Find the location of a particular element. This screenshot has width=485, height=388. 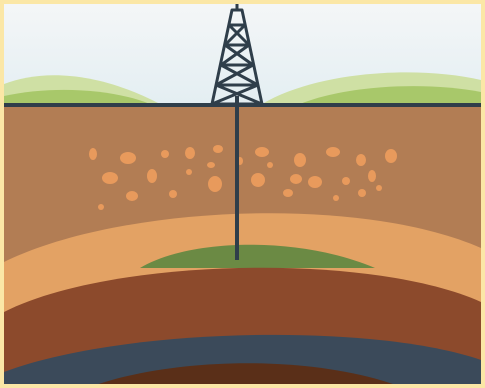

shale-layer is located at coordinates (242, 359).